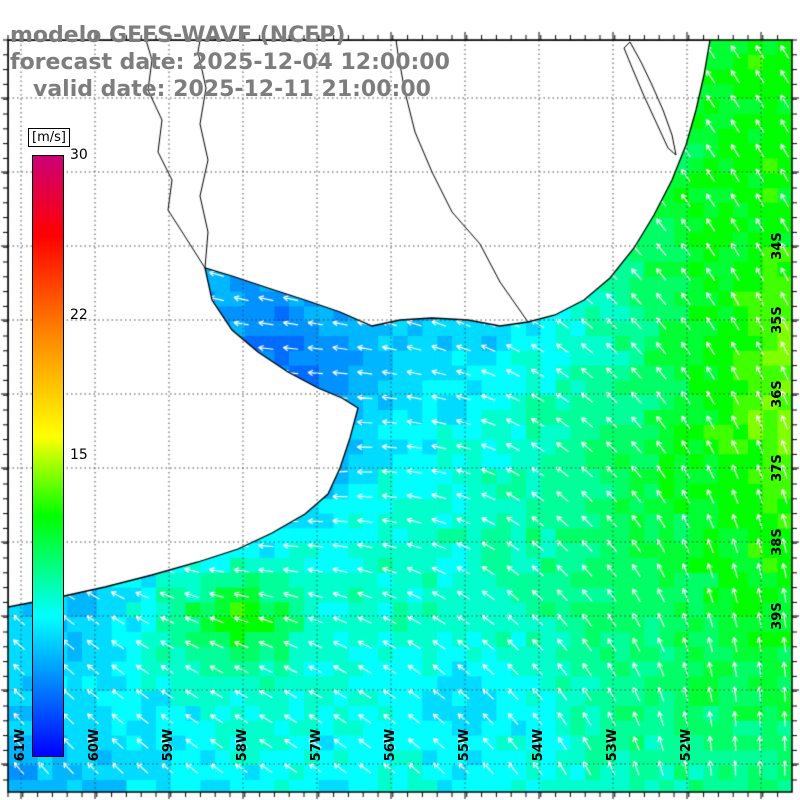  I want to click on lon-label: 59W, so click(168, 745).